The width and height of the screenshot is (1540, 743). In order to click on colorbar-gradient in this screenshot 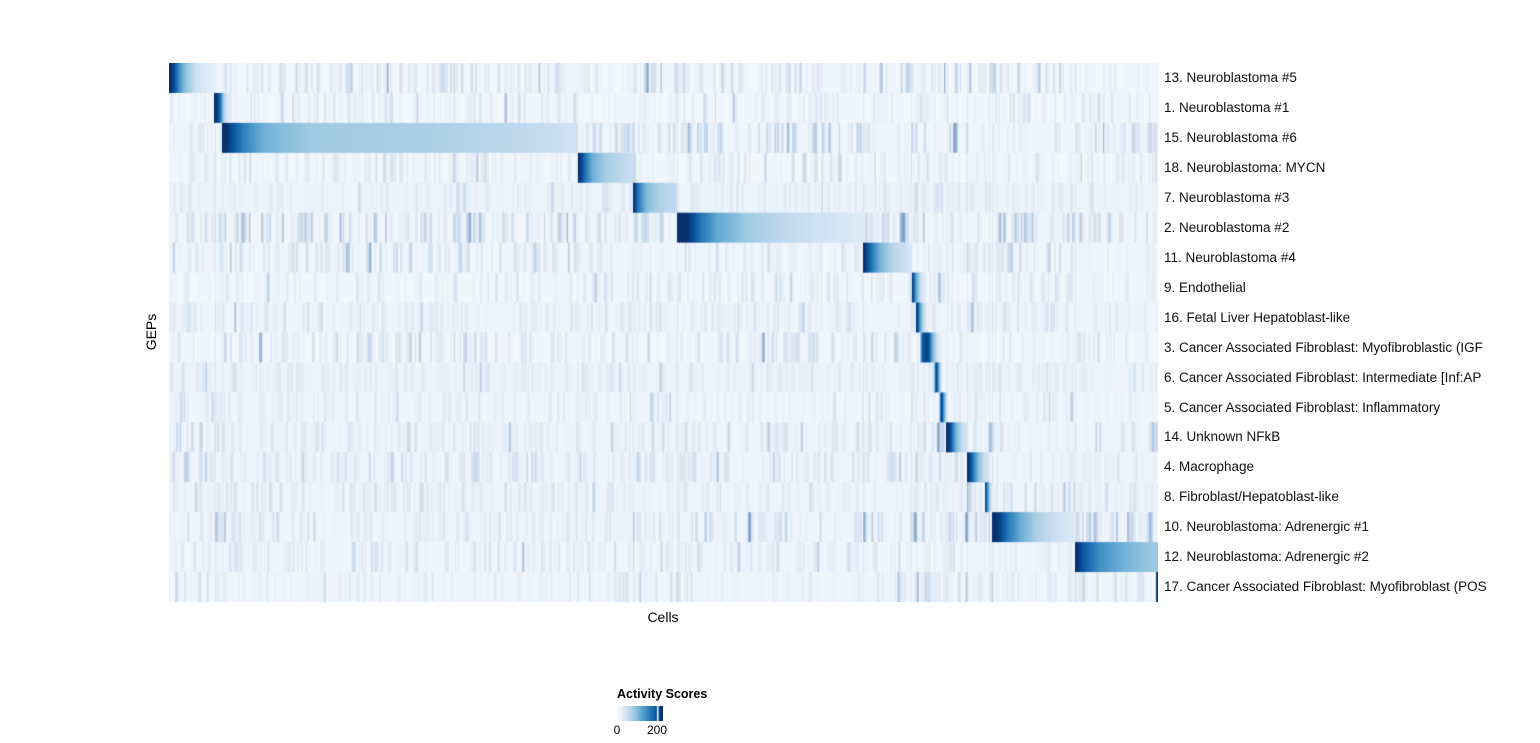, I will do `click(640, 713)`.